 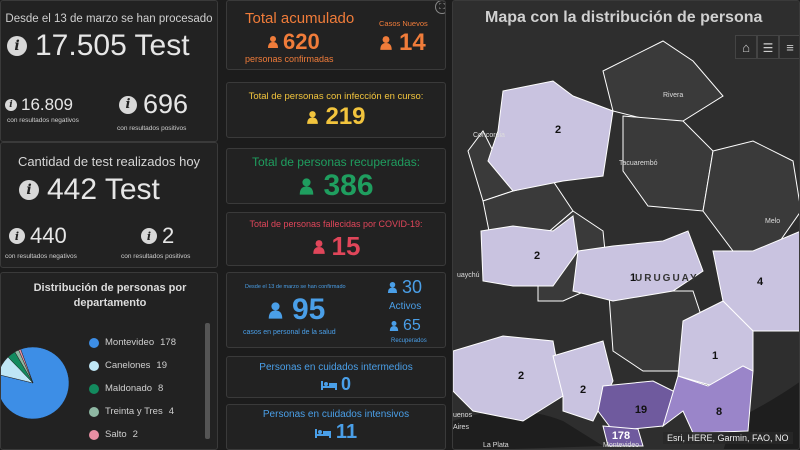 I want to click on legend-item: Canelones 19, so click(x=144, y=365).